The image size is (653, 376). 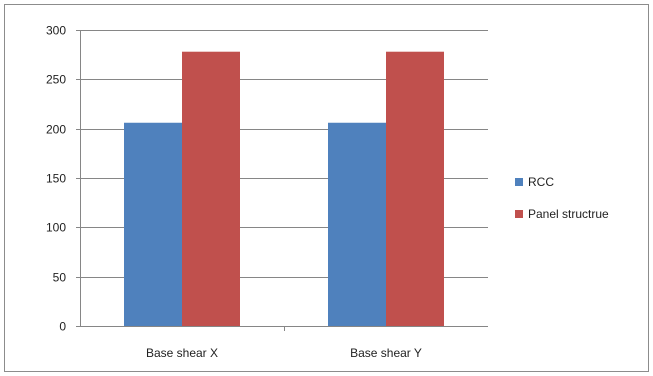 I want to click on y-tick-label: 150, so click(x=56, y=179).